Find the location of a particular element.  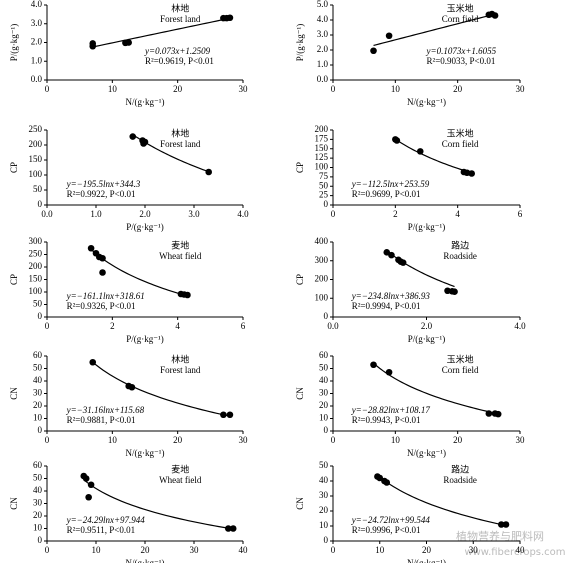

x-tick-label: 4.0 is located at coordinates (243, 214).